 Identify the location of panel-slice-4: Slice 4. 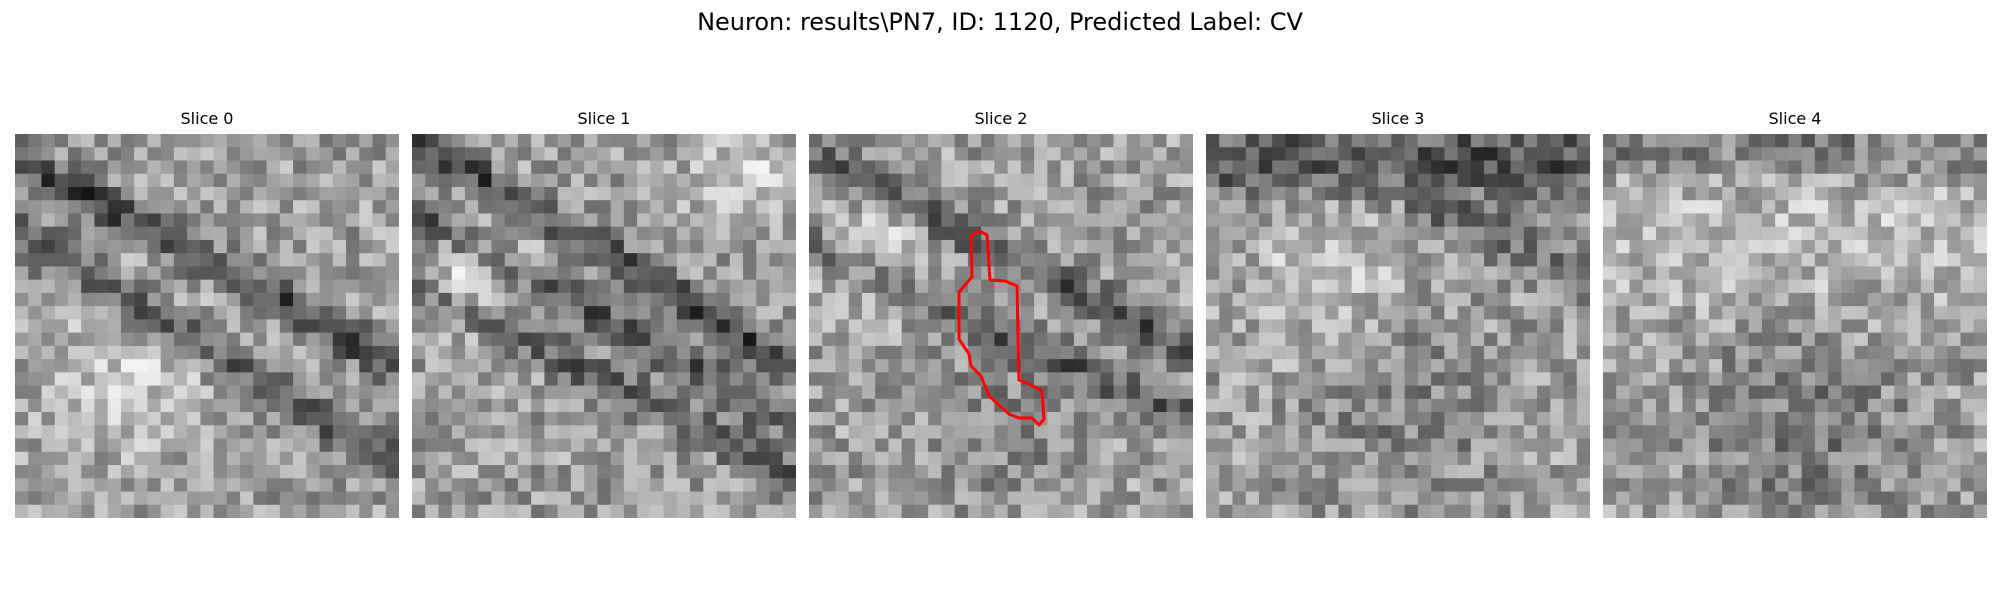
(1795, 313).